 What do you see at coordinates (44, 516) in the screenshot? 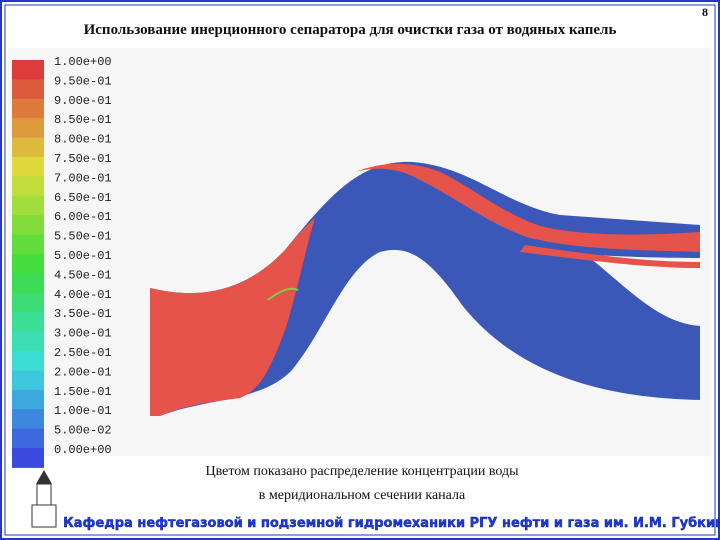
I see `logo-base` at bounding box center [44, 516].